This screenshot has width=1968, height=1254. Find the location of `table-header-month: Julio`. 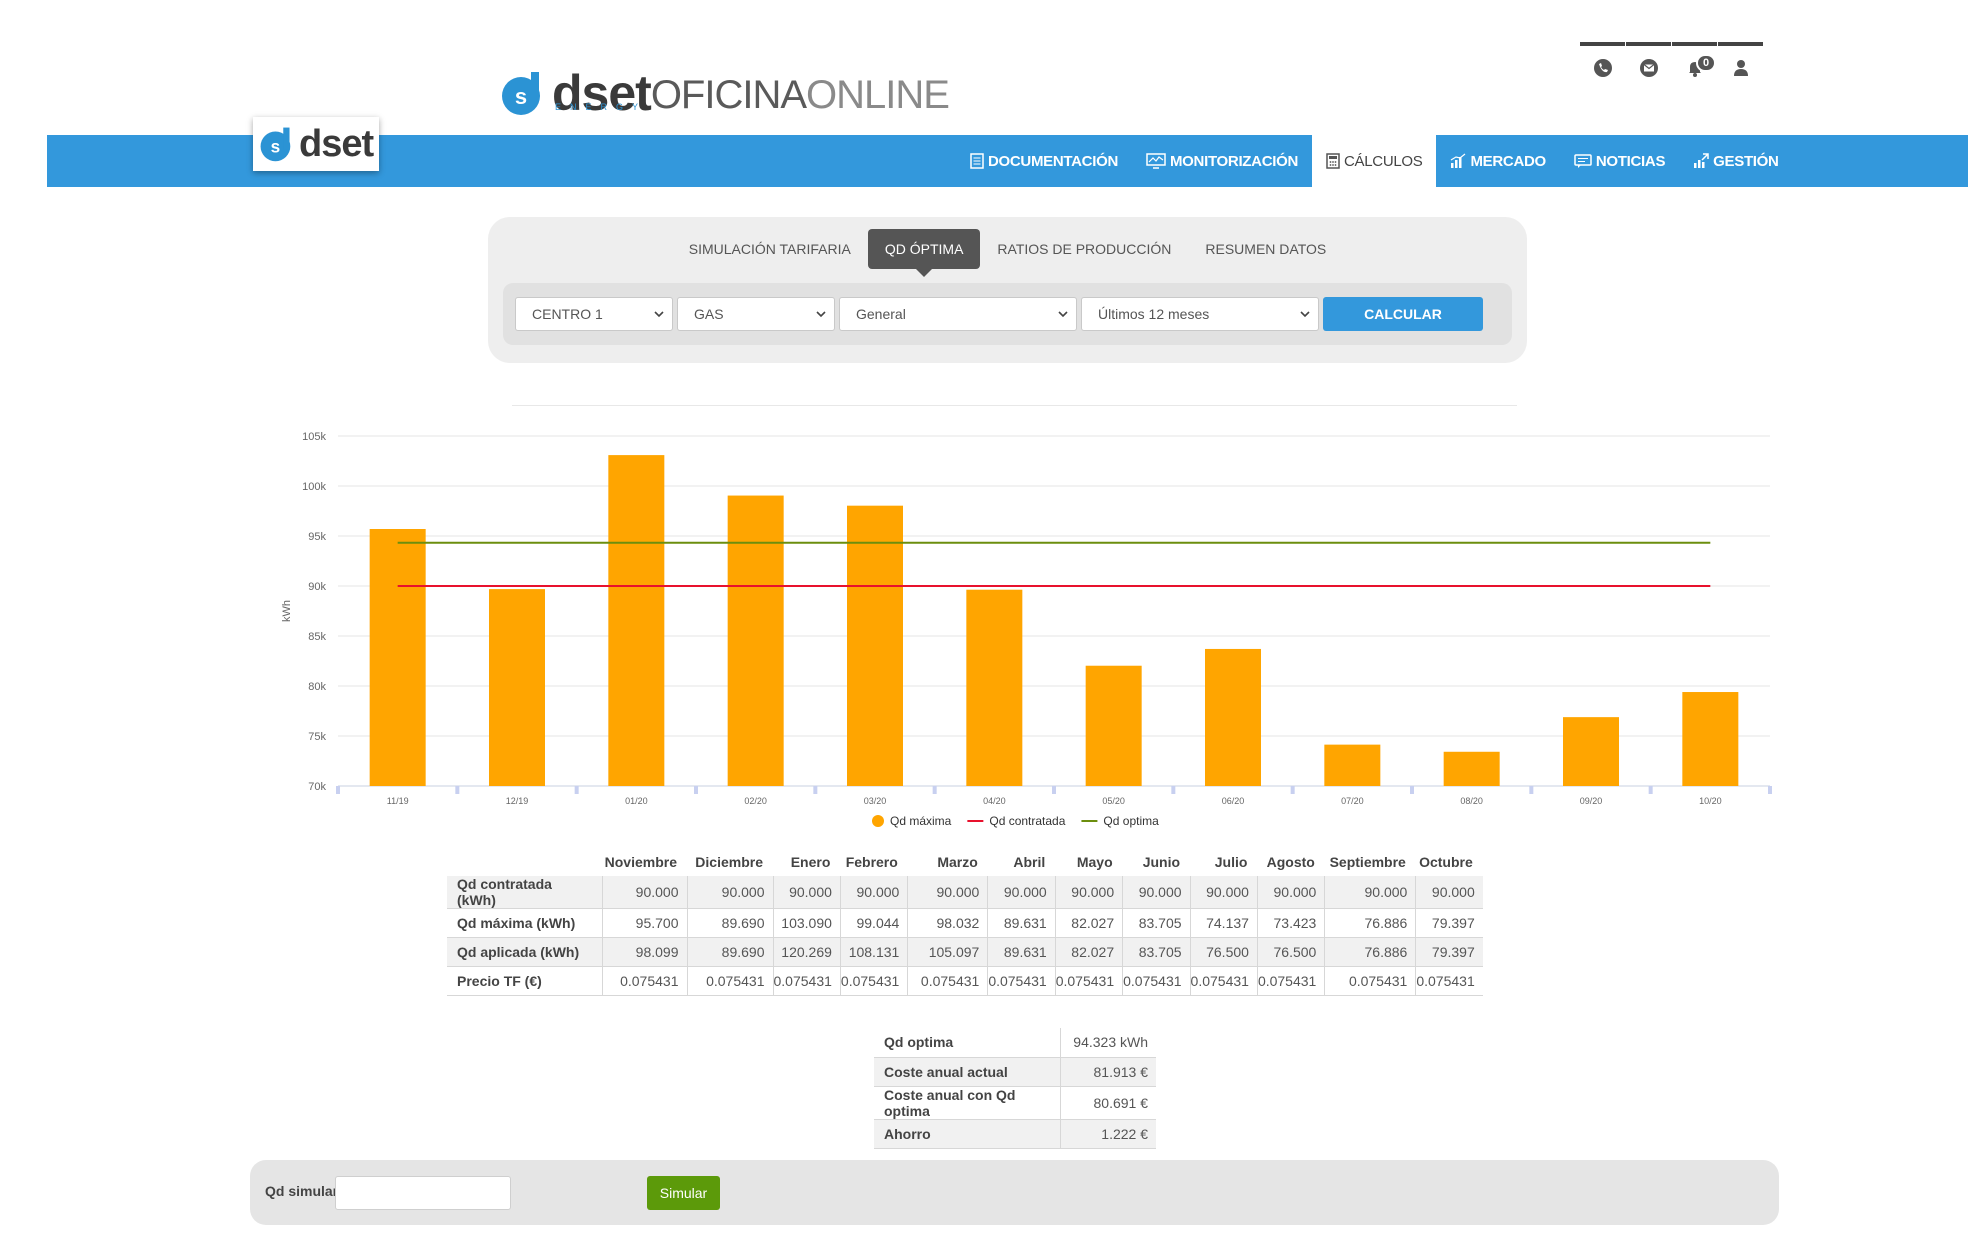

table-header-month: Julio is located at coordinates (1231, 862).